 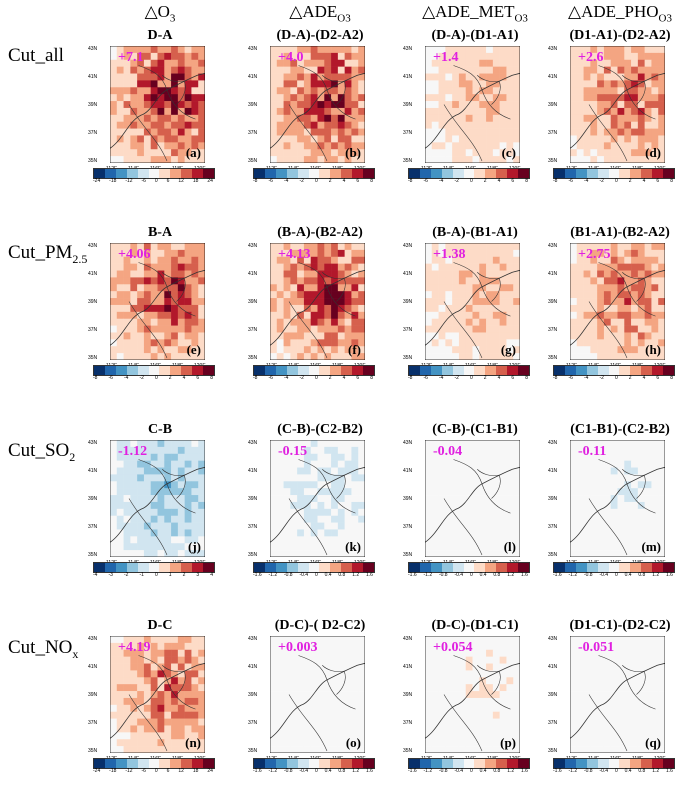 What do you see at coordinates (616, 575) in the screenshot?
I see `colorbar-tick-label: 0` at bounding box center [616, 575].